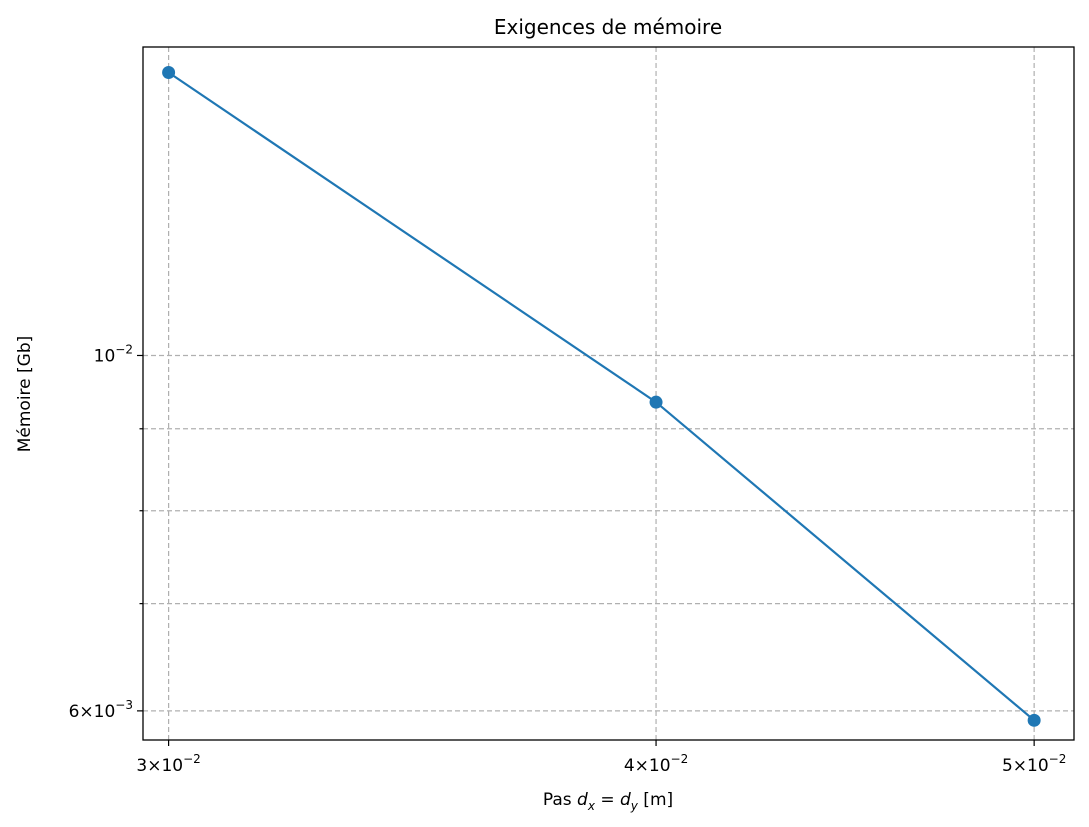 This screenshot has width=1089, height=827. Describe the element at coordinates (608, 801) in the screenshot. I see `x-axis-label: Pas dx = dy [m]` at that location.